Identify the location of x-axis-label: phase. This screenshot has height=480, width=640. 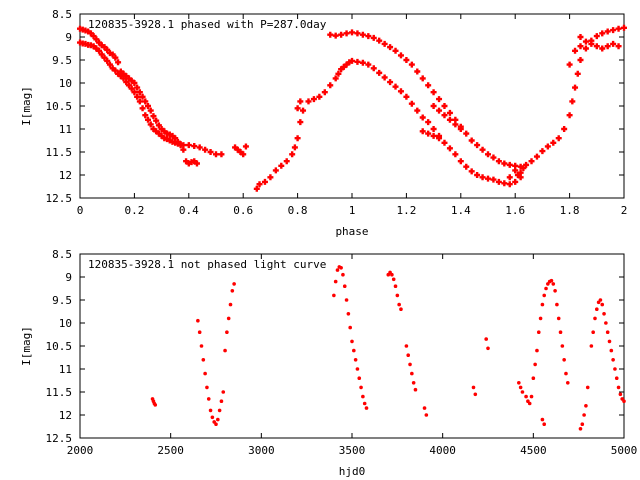
(351, 231).